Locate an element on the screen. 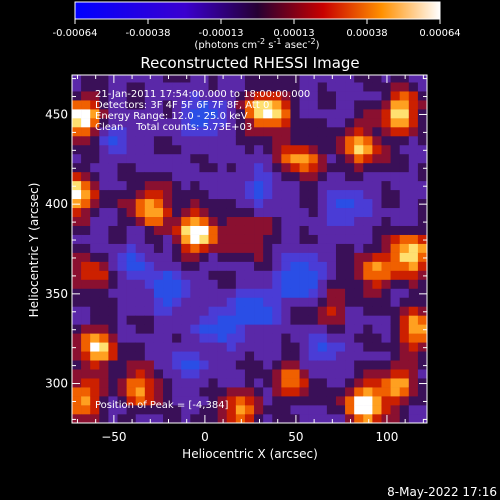 The width and height of the screenshot is (500, 500). annotation-time: 21-Jan-2011 17:54:00.000 to 18:00:00.000 is located at coordinates (202, 94).